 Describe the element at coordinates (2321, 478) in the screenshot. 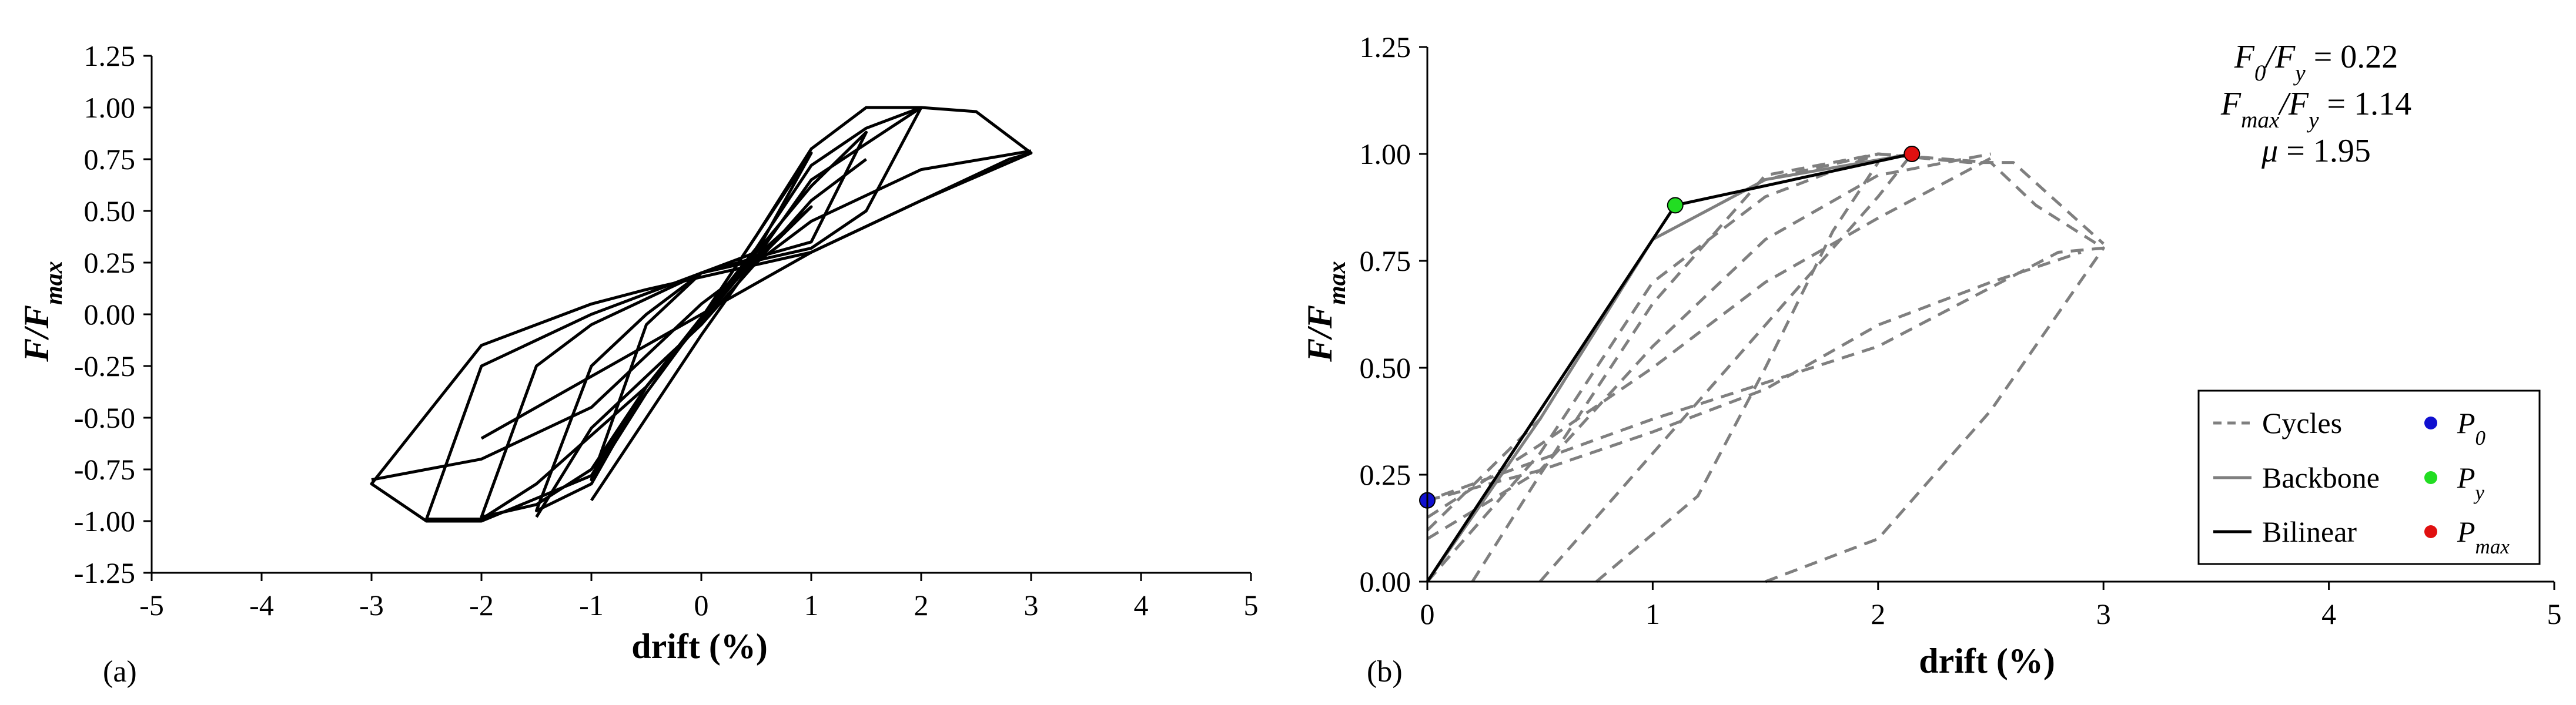

I see `legend-label-backbone: Backbone` at that location.